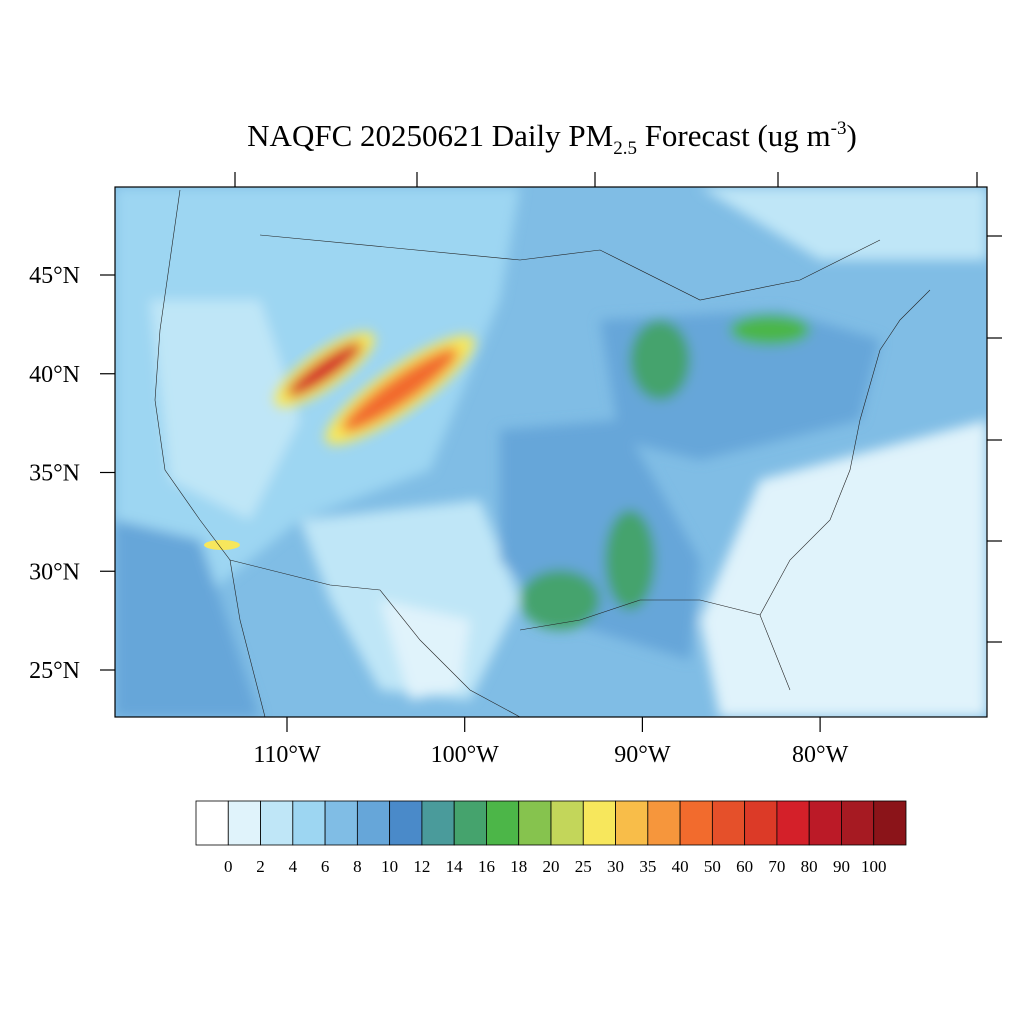 This screenshot has width=1024, height=1029. What do you see at coordinates (841, 866) in the screenshot?
I see `colorbar-label: 90` at bounding box center [841, 866].